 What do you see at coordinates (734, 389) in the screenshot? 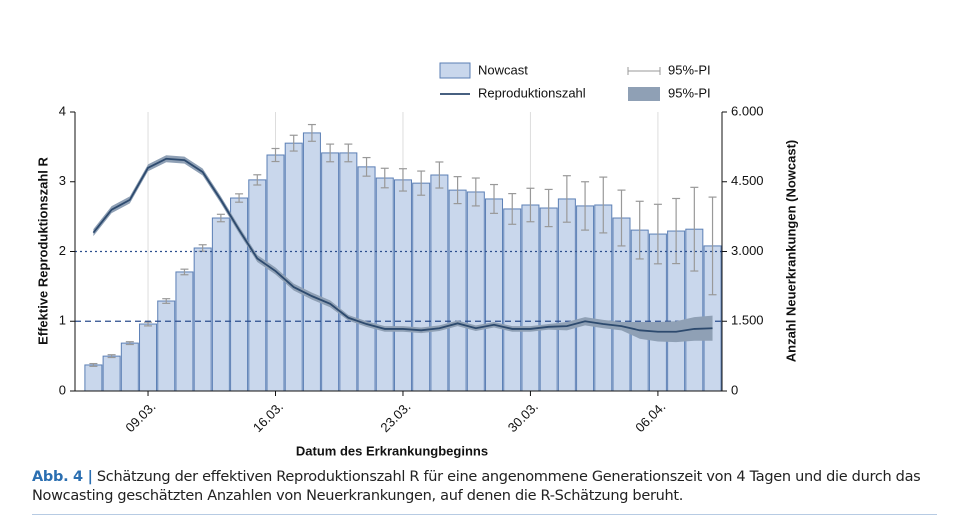
I see `y2-tick-label: 0` at bounding box center [734, 389].